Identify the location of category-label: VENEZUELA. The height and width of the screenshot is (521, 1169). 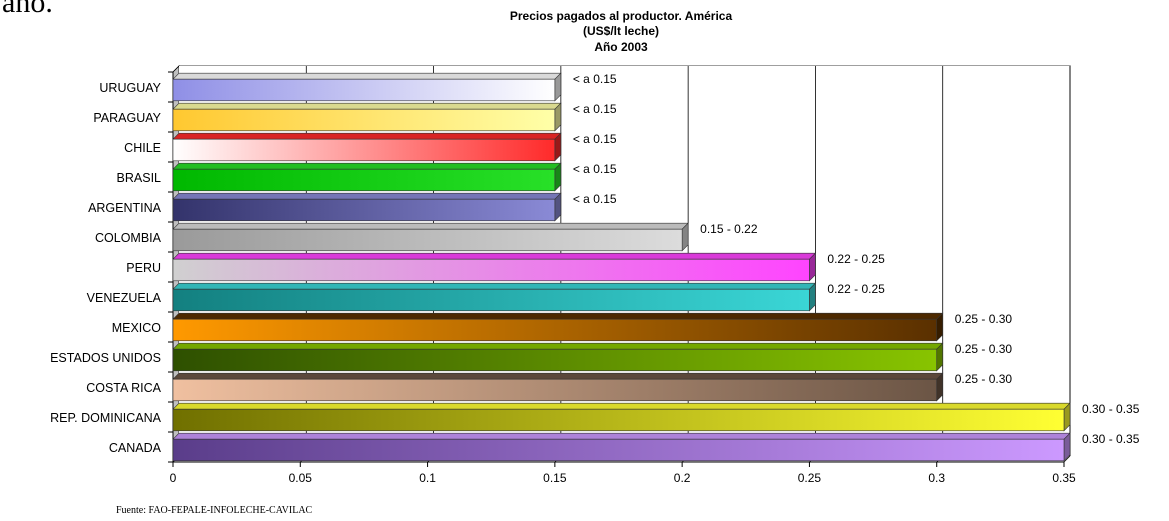
(124, 298).